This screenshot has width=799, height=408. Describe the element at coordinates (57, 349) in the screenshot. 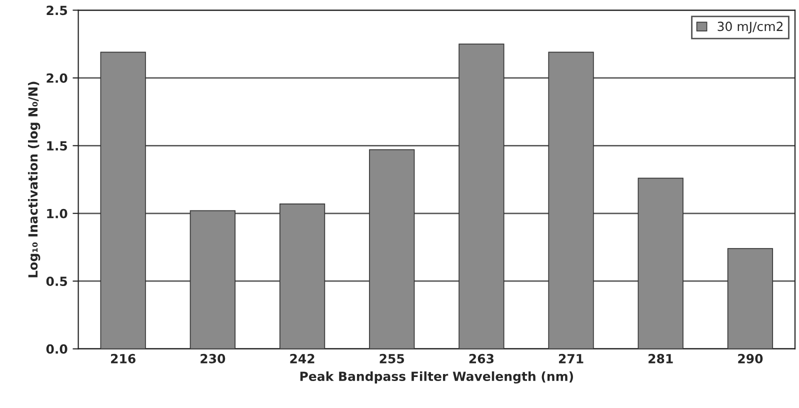

I see `y-tick-label: 0.0` at that location.